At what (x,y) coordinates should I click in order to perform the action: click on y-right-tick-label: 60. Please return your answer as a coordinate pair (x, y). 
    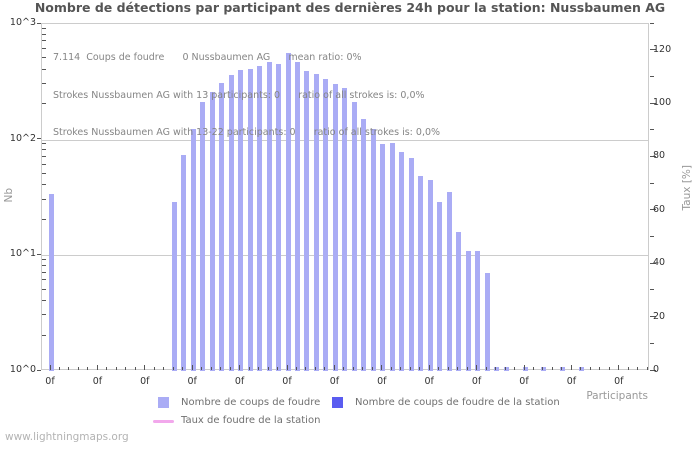
    Looking at the image, I should click on (659, 209).